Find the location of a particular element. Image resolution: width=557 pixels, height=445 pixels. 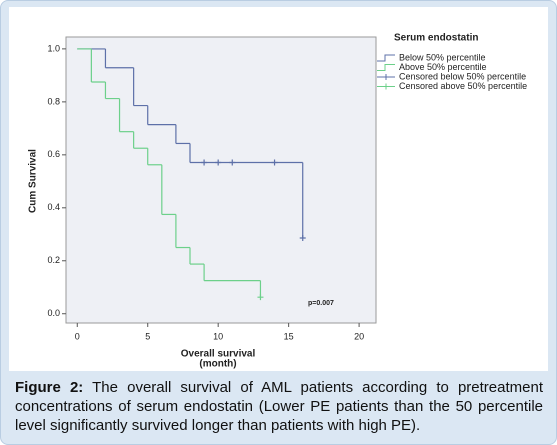

x-tick-label: 0 is located at coordinates (77, 336).